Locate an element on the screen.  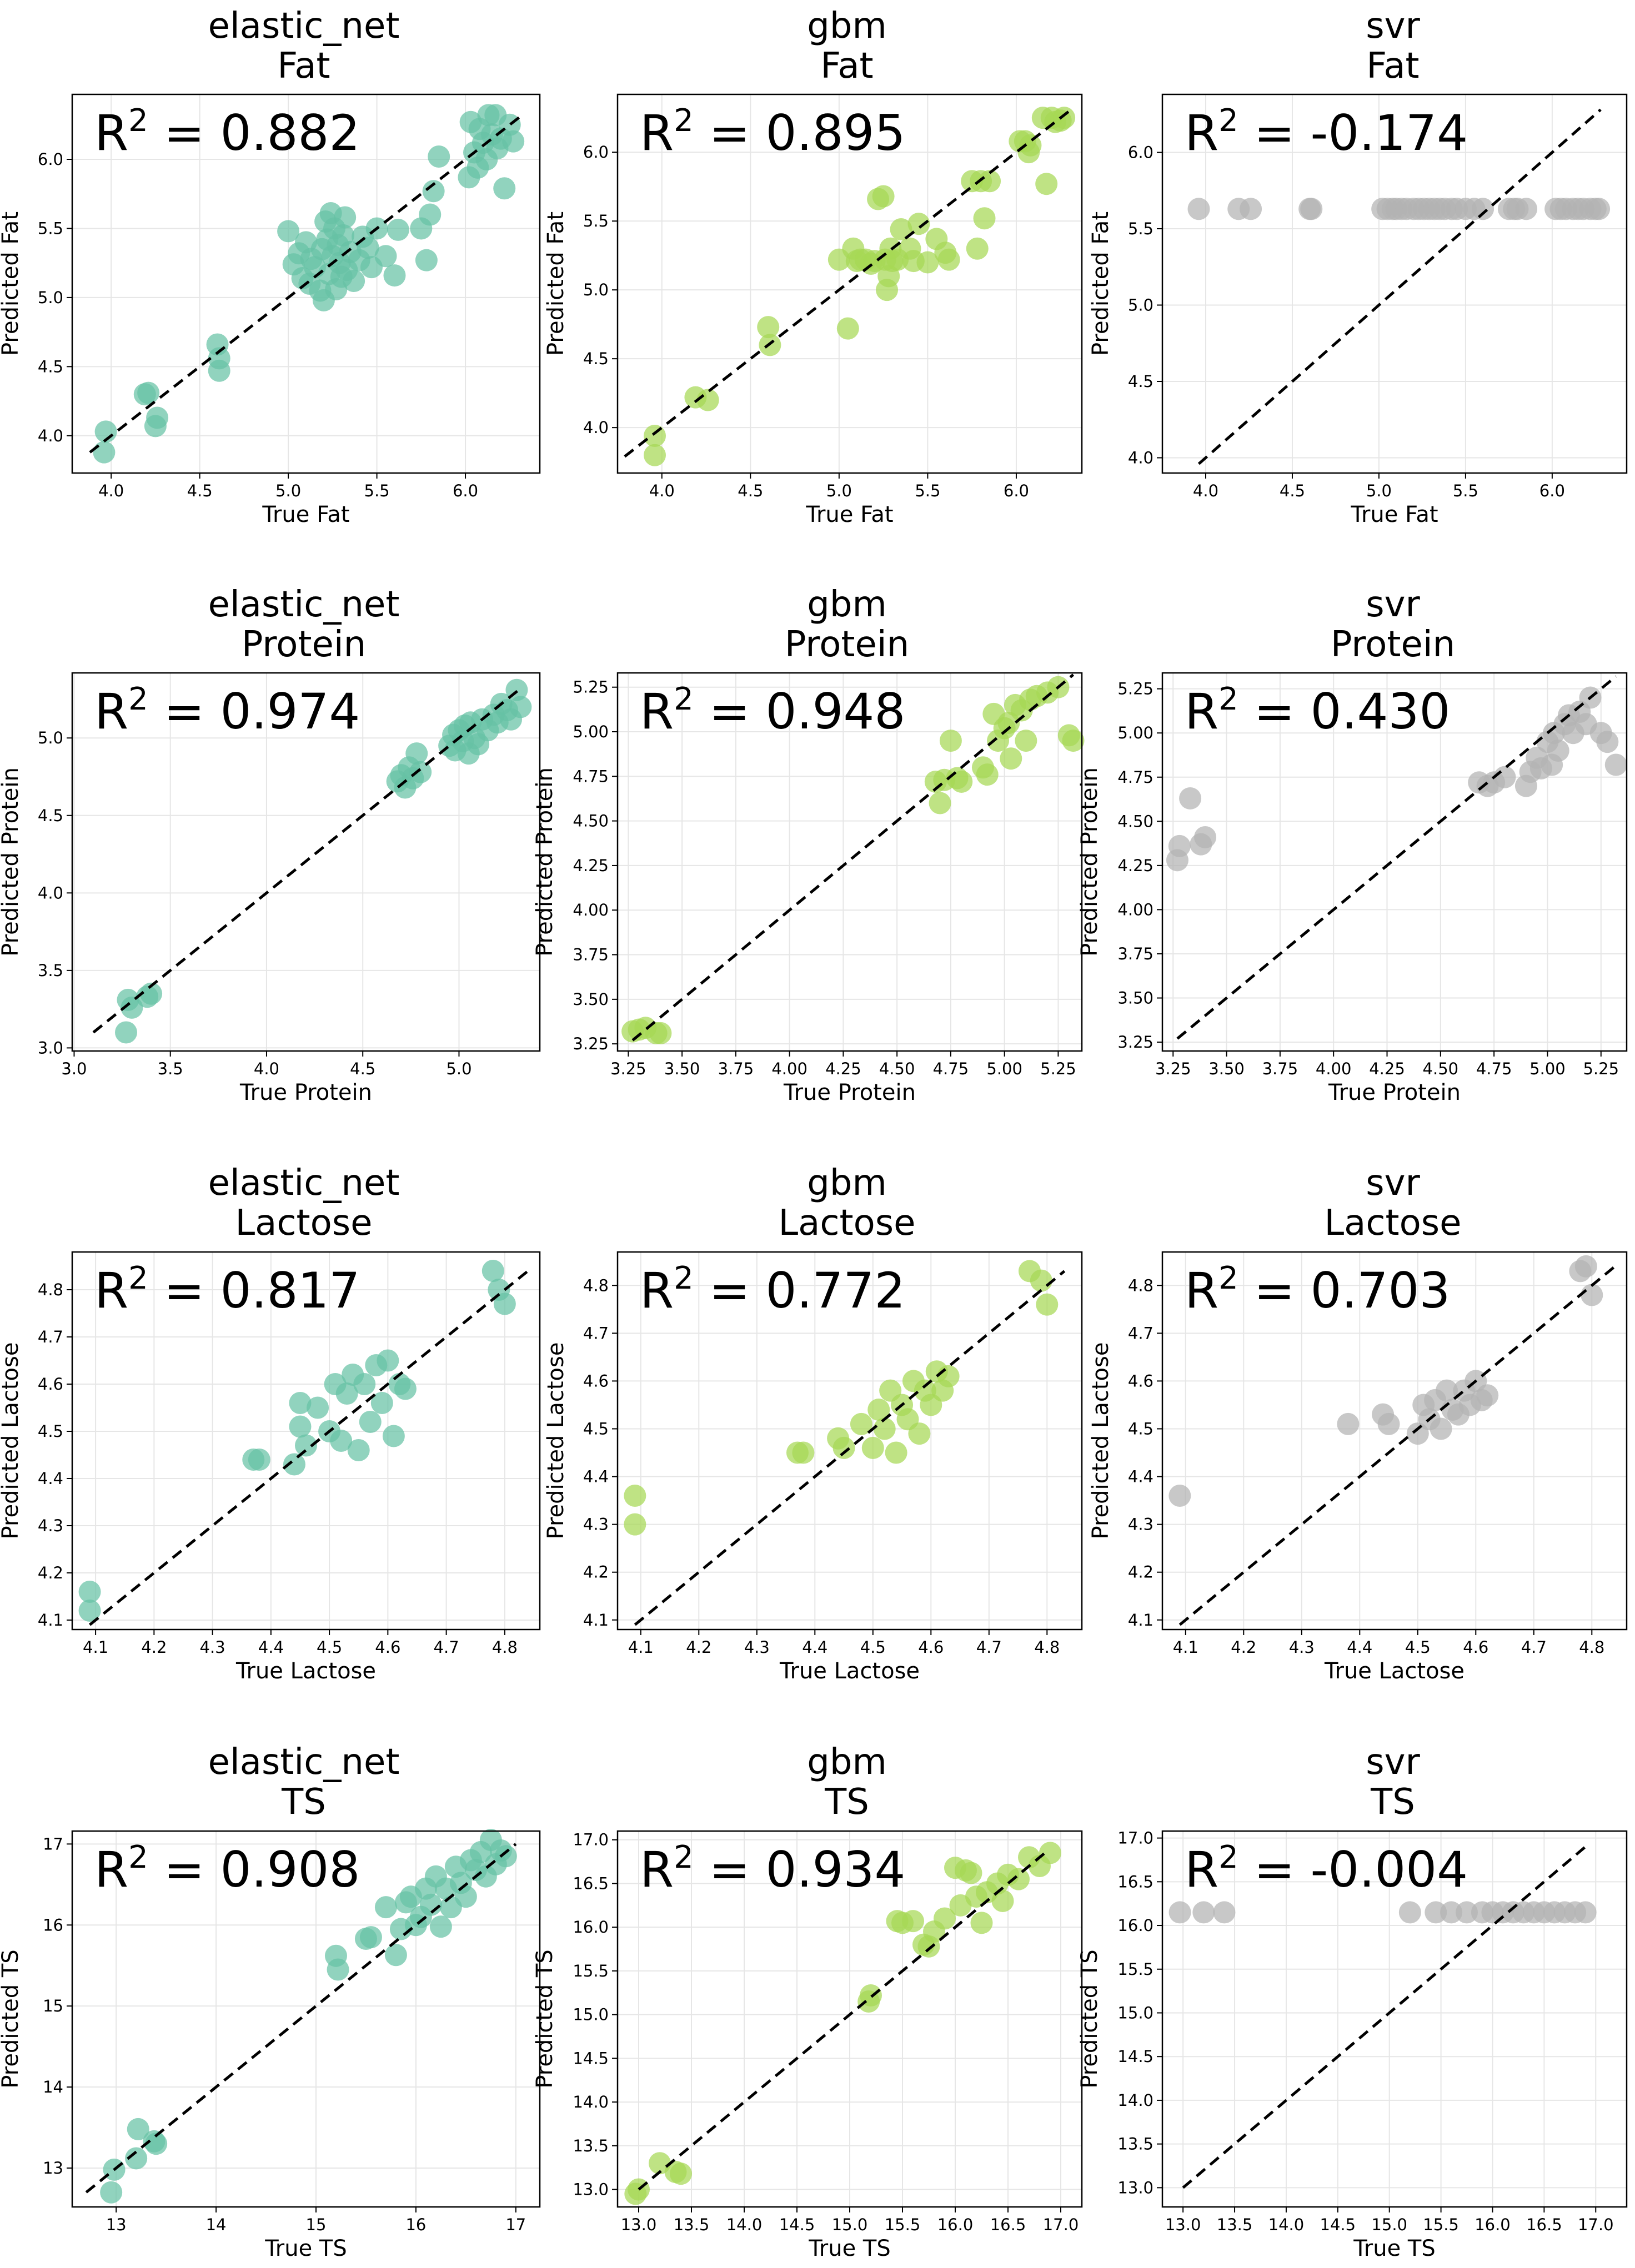
x-tick-label: 15.5 is located at coordinates (1441, 2224).